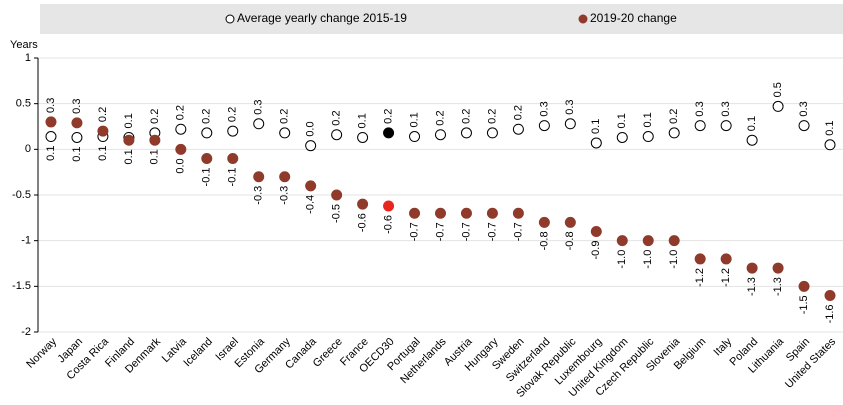 The image size is (843, 405). What do you see at coordinates (24, 45) in the screenshot?
I see `y-axis-label: Years` at bounding box center [24, 45].